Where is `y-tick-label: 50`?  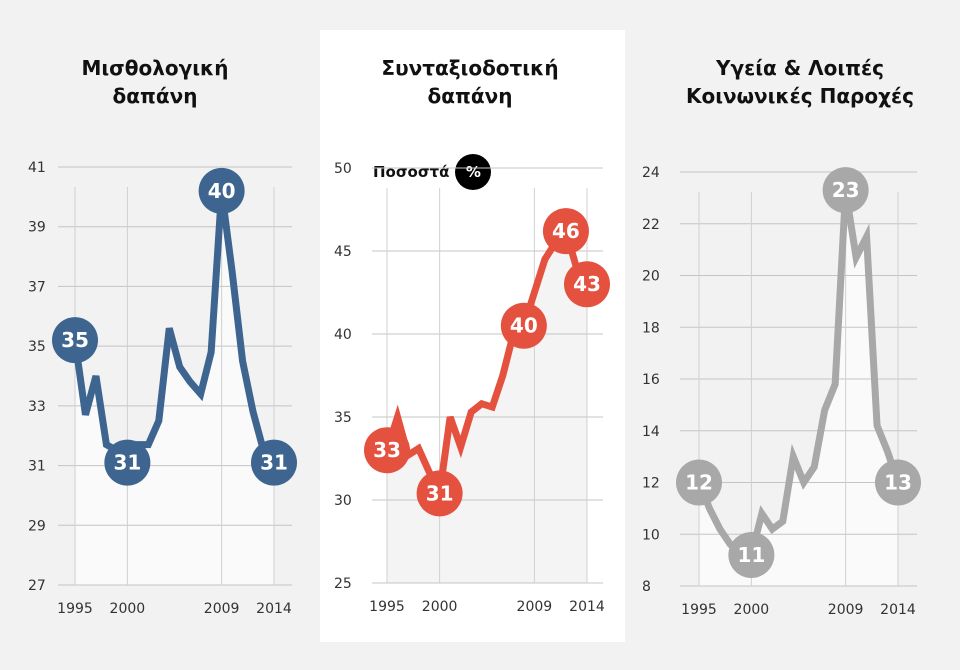 y-tick-label: 50 is located at coordinates (343, 169).